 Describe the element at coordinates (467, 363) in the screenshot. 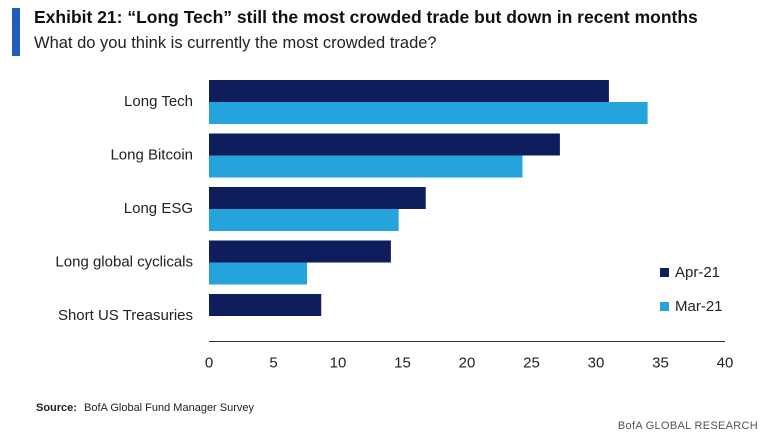

I see `x-tick-label: 20` at that location.